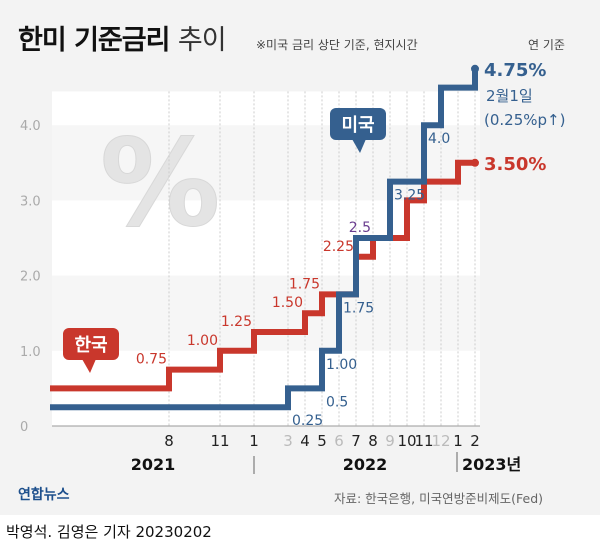  Describe the element at coordinates (109, 532) in the screenshot. I see `credit-text: 박영석. 김영은 기자 20230202` at that location.